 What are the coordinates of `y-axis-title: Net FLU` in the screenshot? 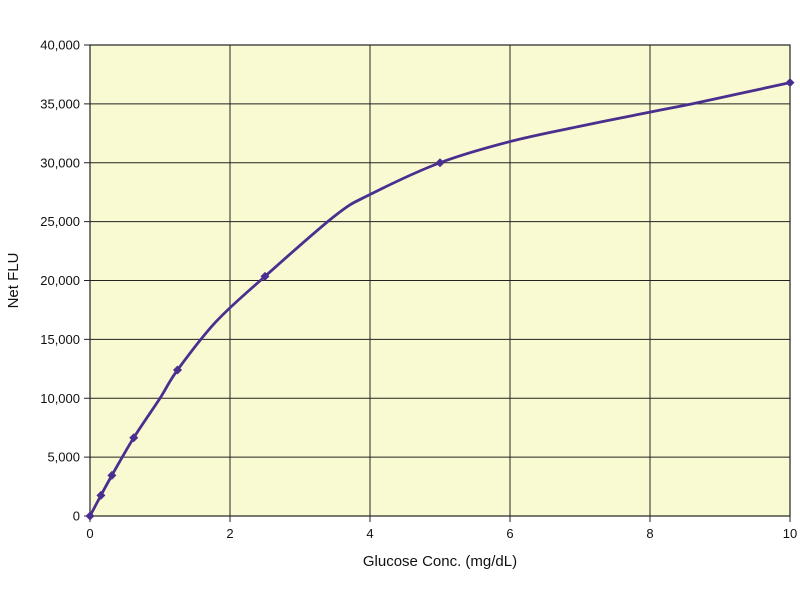 It's located at (13, 281).